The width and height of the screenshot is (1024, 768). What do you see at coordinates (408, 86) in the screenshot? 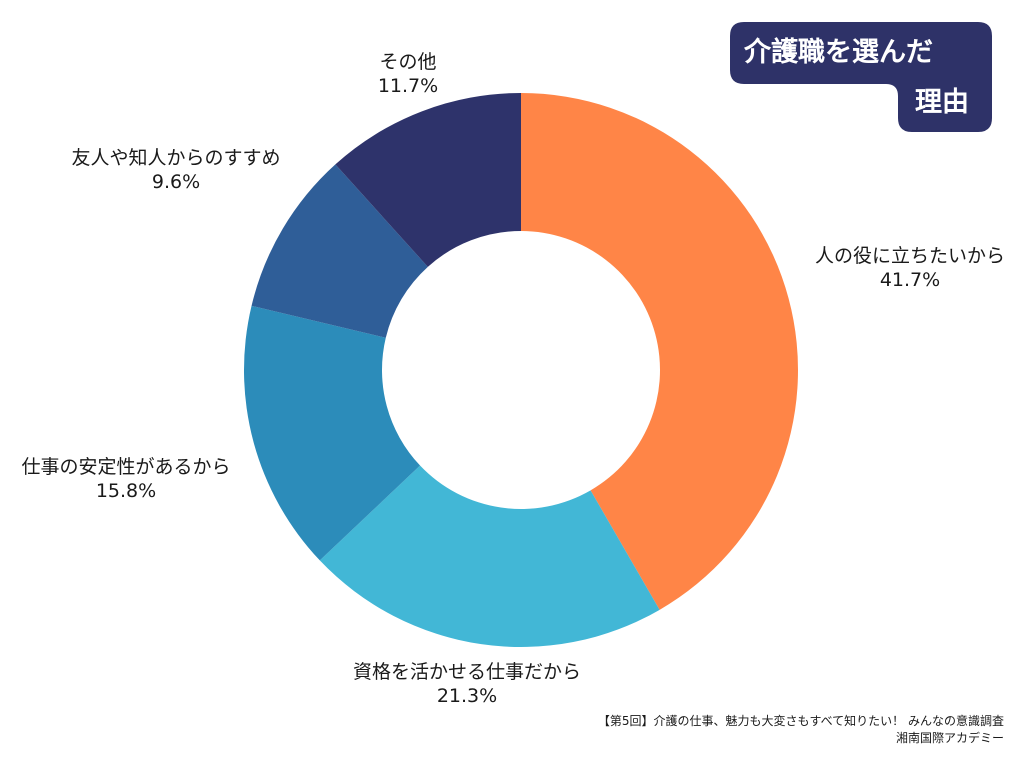
I see `slice-label-4-value: 11.7%` at bounding box center [408, 86].